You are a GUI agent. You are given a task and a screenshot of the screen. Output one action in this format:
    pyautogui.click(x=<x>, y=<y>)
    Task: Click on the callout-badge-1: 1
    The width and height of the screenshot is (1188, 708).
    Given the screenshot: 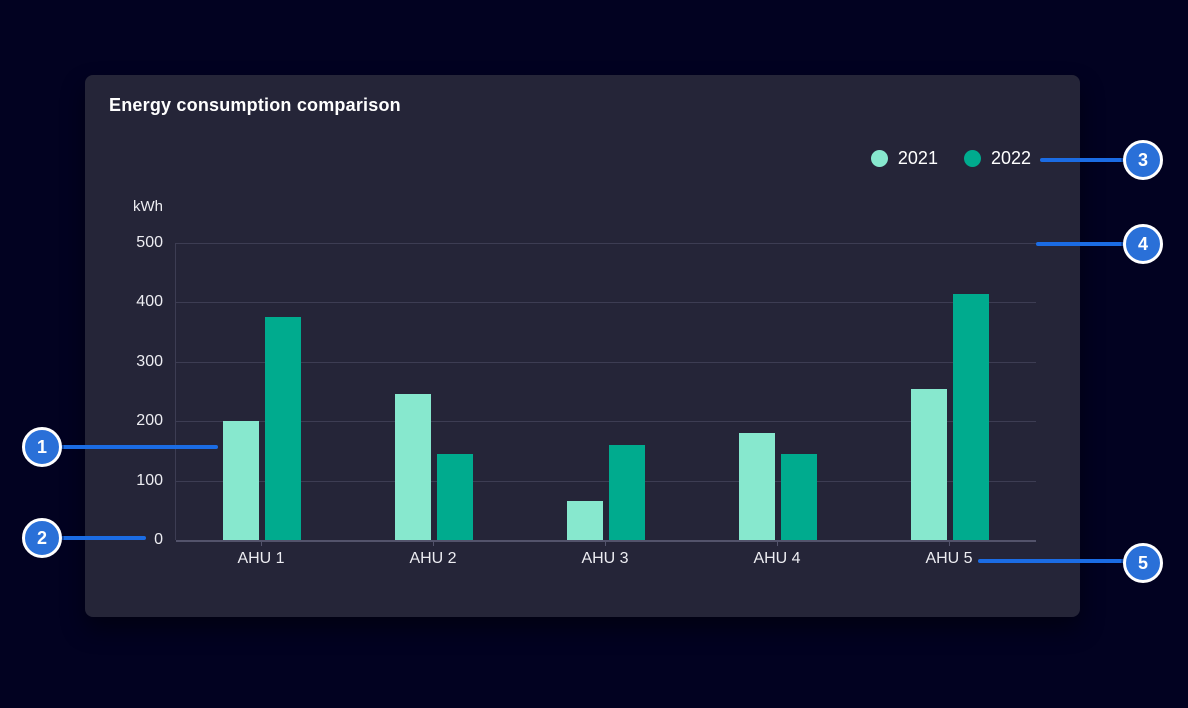 What is the action you would take?
    pyautogui.click(x=42, y=447)
    